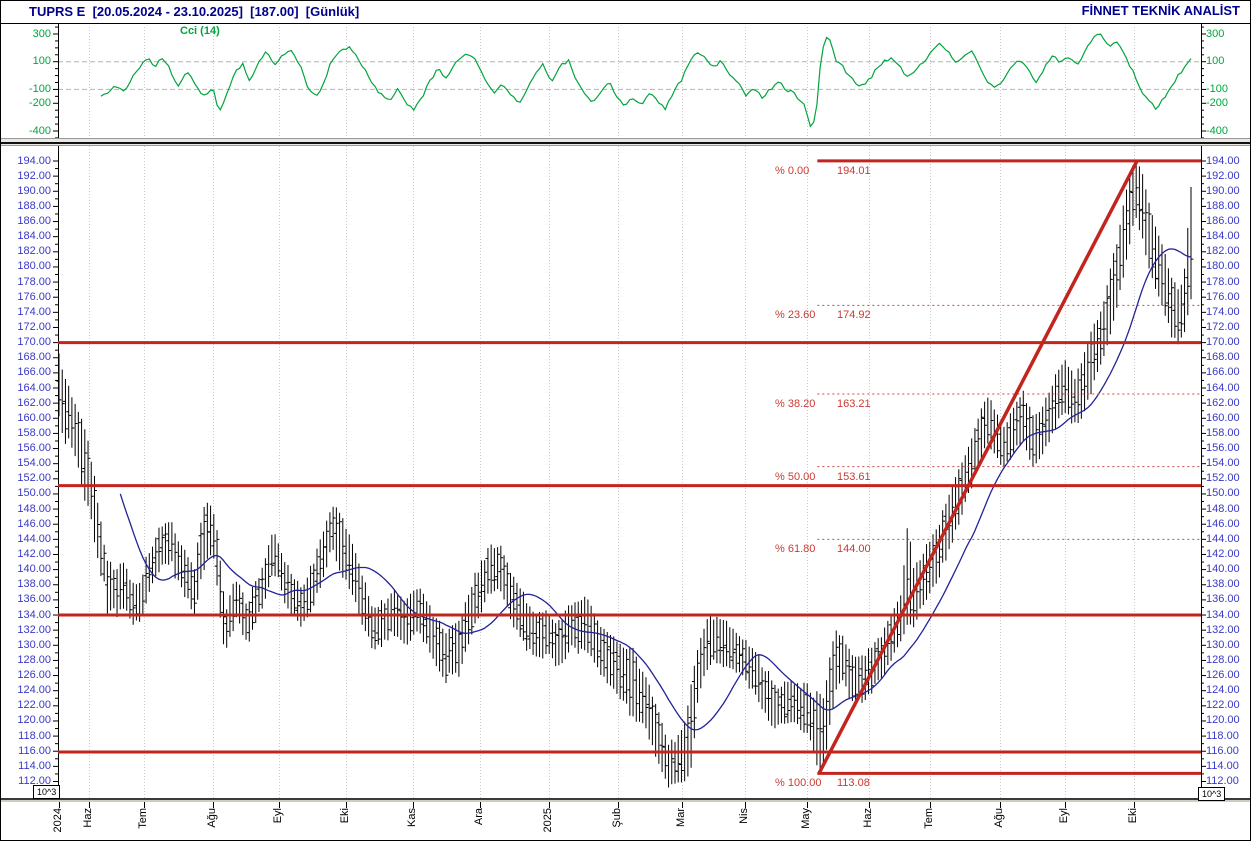 The width and height of the screenshot is (1251, 841). What do you see at coordinates (1223, 175) in the screenshot?
I see `price-axis-label-right: 192.00` at bounding box center [1223, 175].